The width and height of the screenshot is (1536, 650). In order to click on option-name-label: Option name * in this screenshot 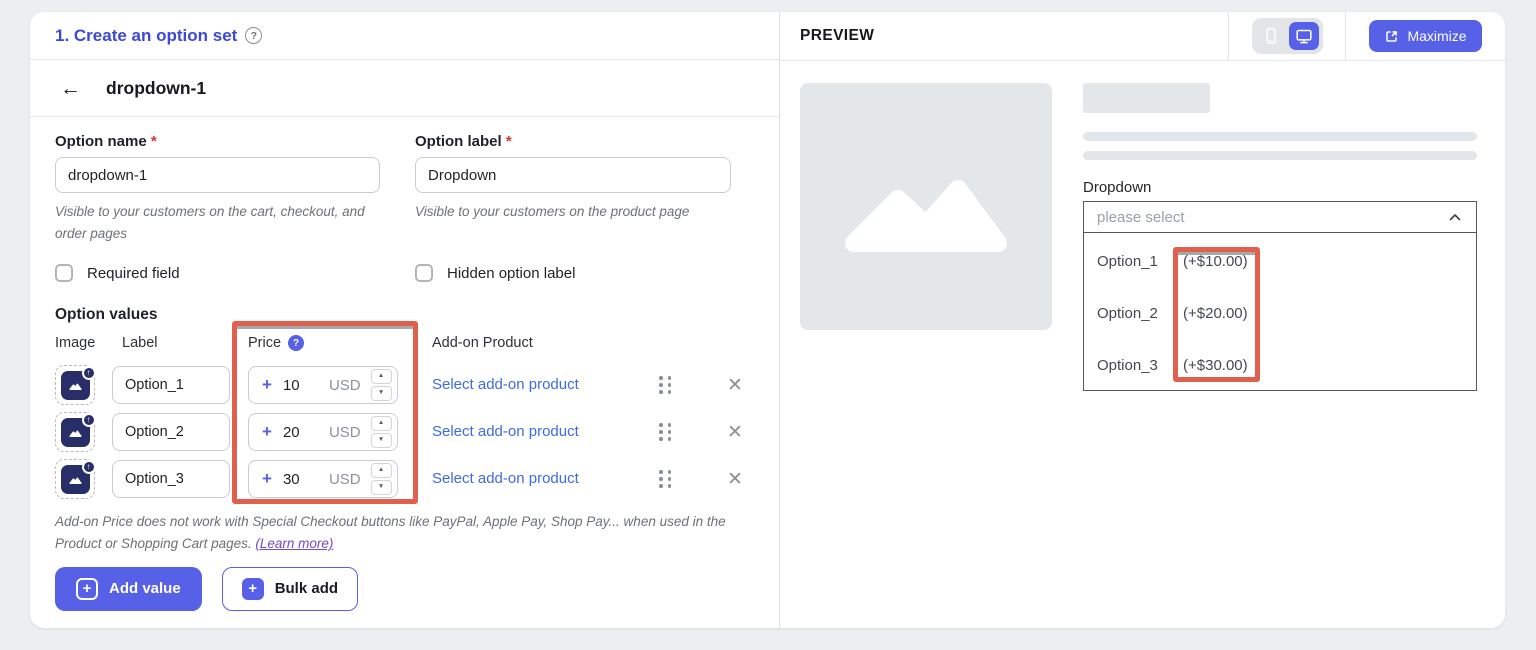, I will do `click(106, 141)`.